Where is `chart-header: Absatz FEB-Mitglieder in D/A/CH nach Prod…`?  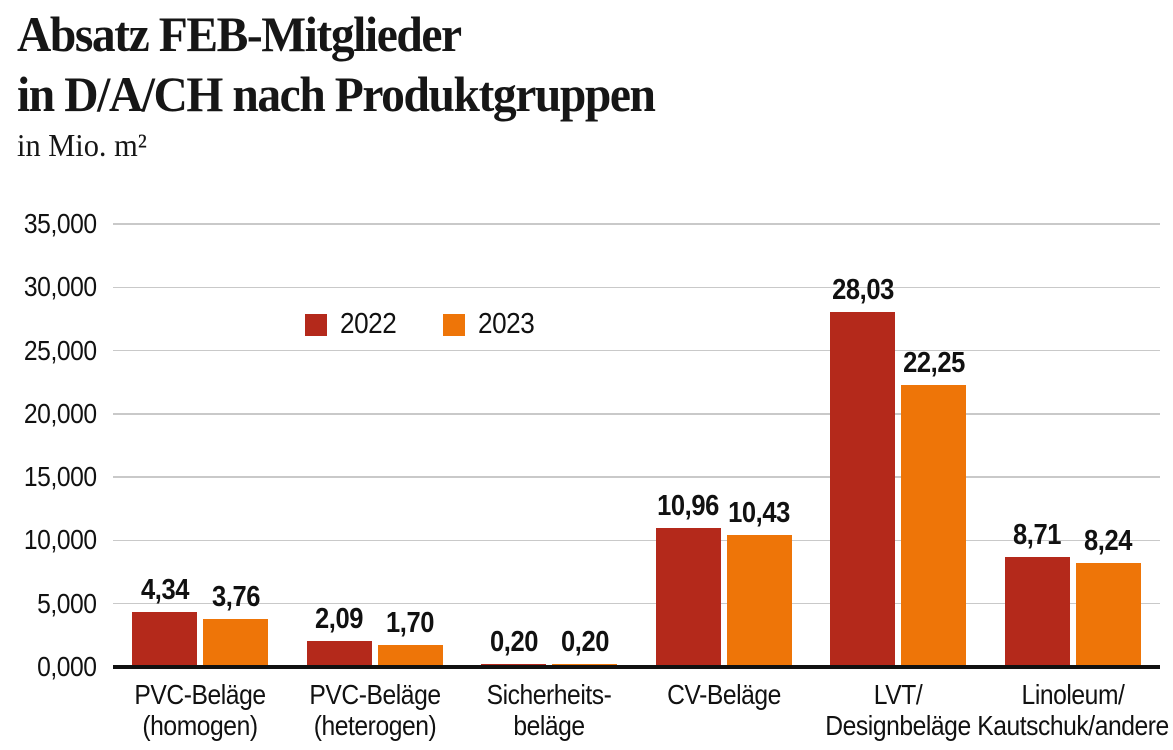
chart-header: Absatz FEB-Mitglieder in D/A/CH nach Prod… is located at coordinates (352, 84).